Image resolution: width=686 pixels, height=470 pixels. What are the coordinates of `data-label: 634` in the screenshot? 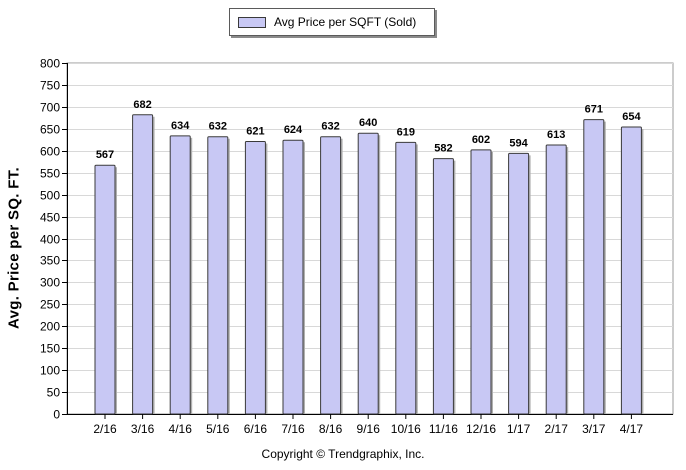 It's located at (180, 126).